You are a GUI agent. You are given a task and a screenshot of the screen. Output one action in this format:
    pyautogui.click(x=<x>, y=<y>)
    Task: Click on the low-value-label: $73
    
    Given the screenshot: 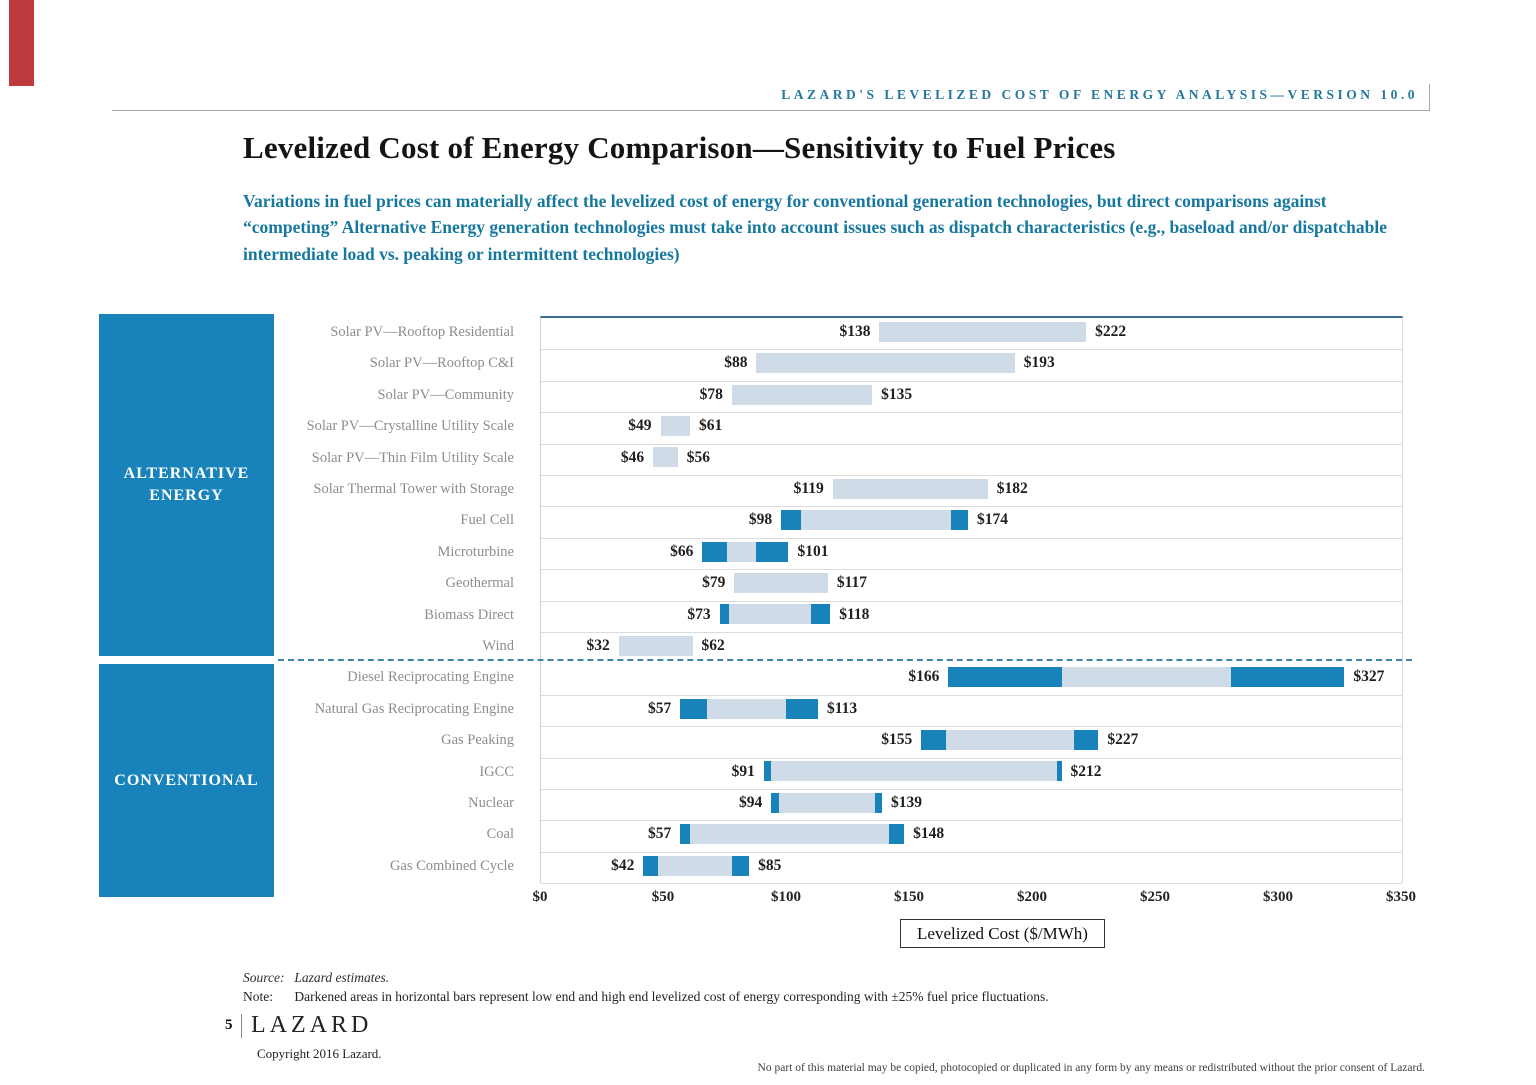 What is the action you would take?
    pyautogui.click(x=699, y=614)
    